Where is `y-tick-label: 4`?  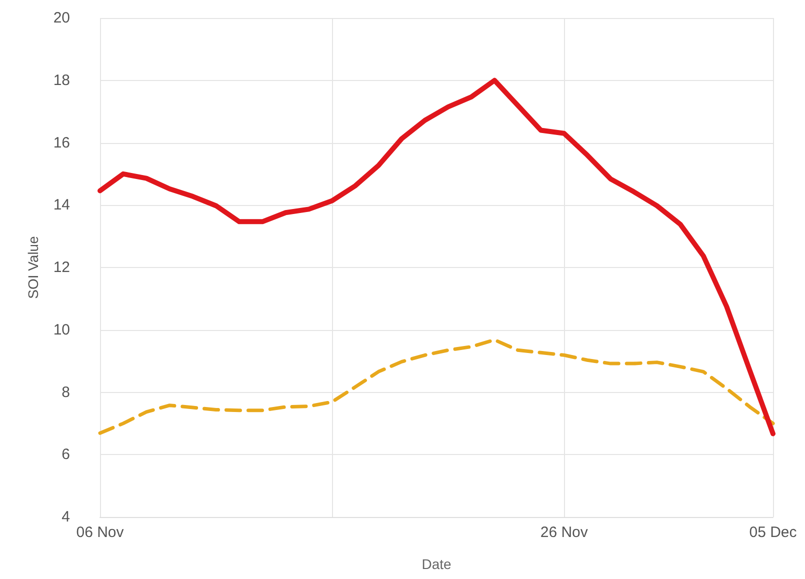
y-tick-label: 4 is located at coordinates (66, 517).